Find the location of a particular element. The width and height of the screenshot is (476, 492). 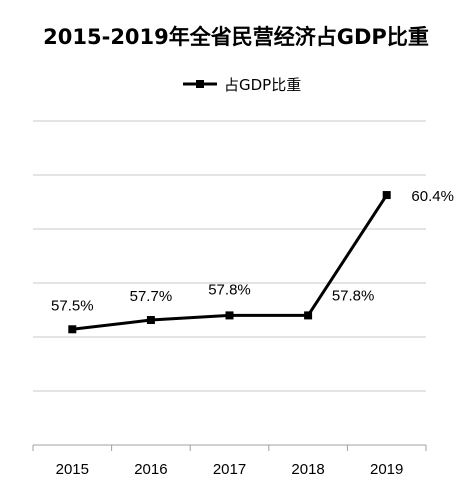

data-label: 57.5% is located at coordinates (72, 305).